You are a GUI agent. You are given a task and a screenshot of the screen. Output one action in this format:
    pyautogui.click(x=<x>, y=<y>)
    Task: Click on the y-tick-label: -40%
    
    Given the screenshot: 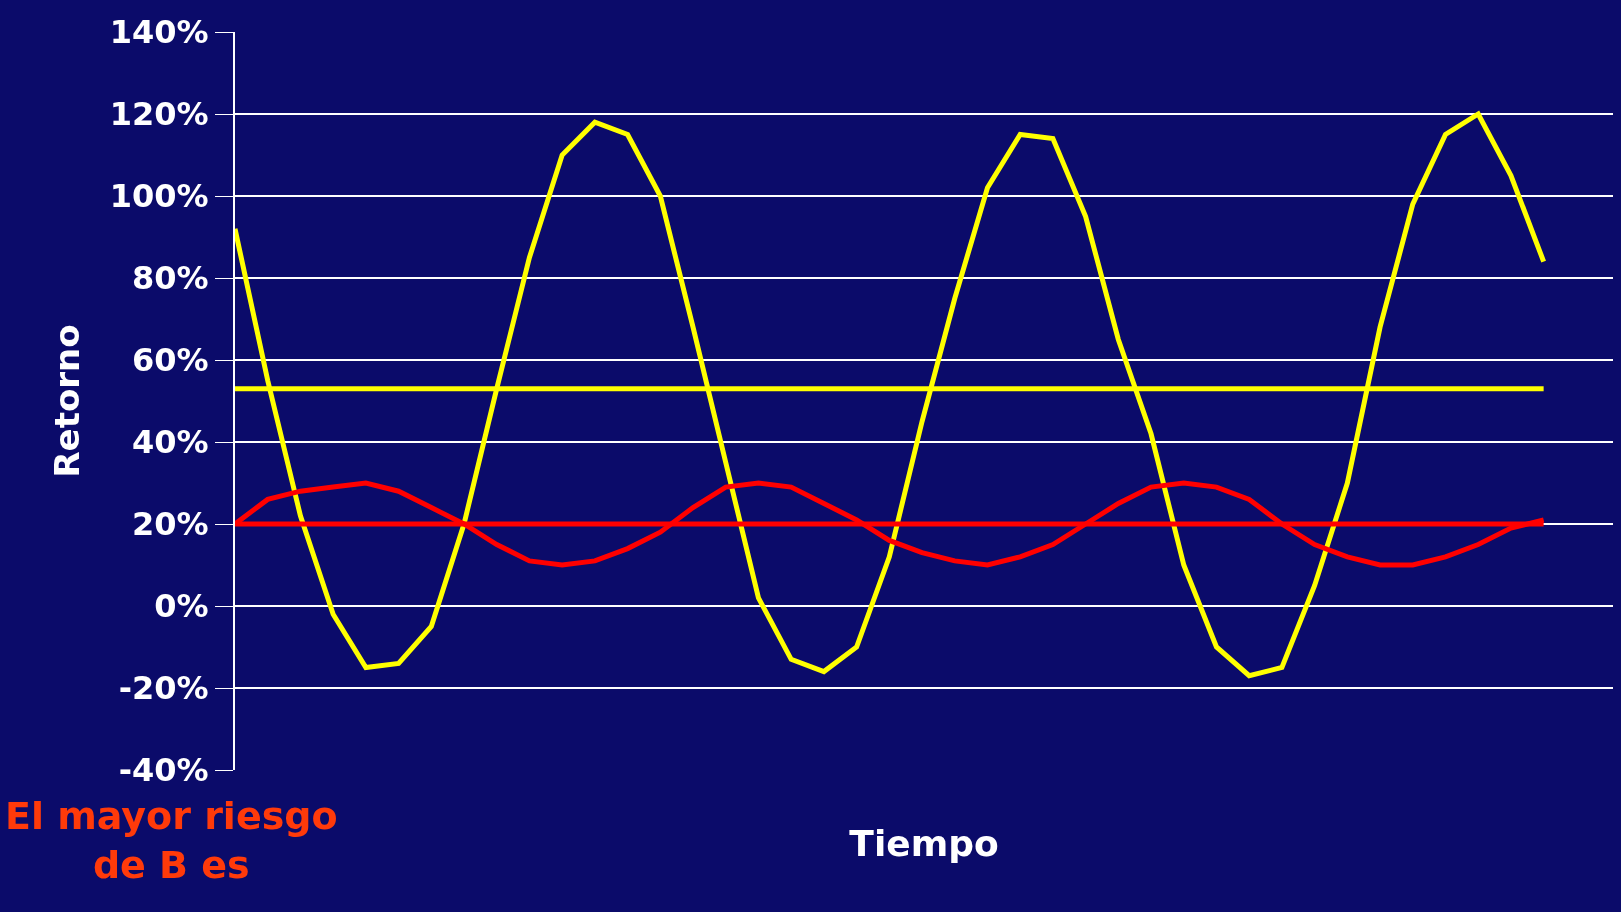 What is the action you would take?
    pyautogui.click(x=163, y=770)
    